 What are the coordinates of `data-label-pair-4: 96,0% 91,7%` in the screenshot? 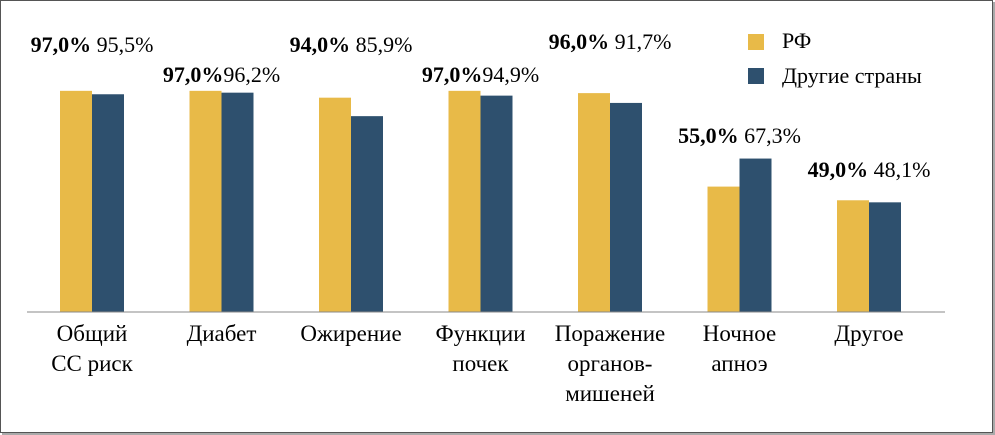 It's located at (610, 41).